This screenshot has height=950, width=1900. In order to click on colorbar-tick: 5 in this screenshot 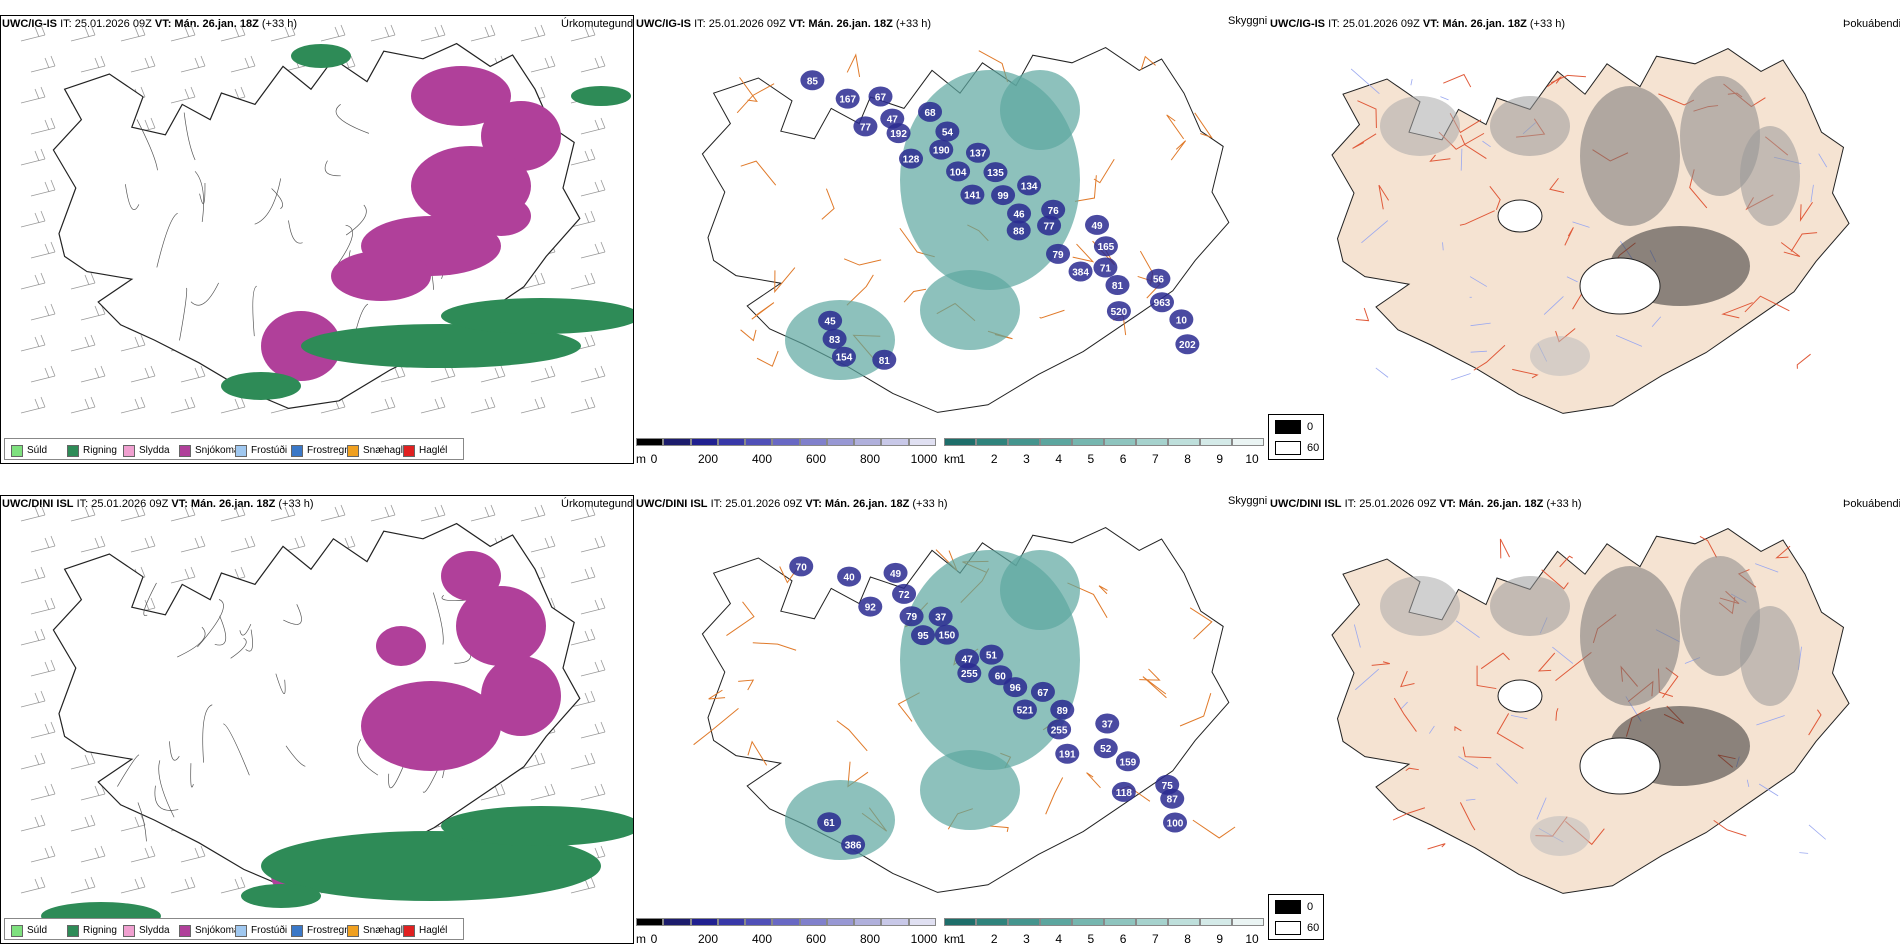, I will do `click(1091, 939)`.